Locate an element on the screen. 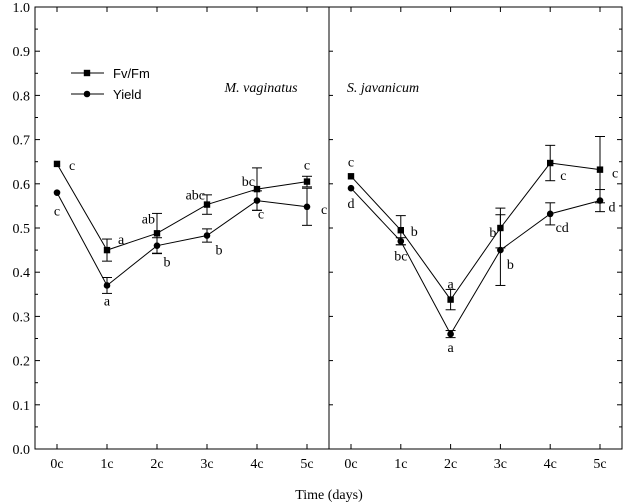 The width and height of the screenshot is (626, 503). y-tick-label: 0.8 is located at coordinates (22, 96).